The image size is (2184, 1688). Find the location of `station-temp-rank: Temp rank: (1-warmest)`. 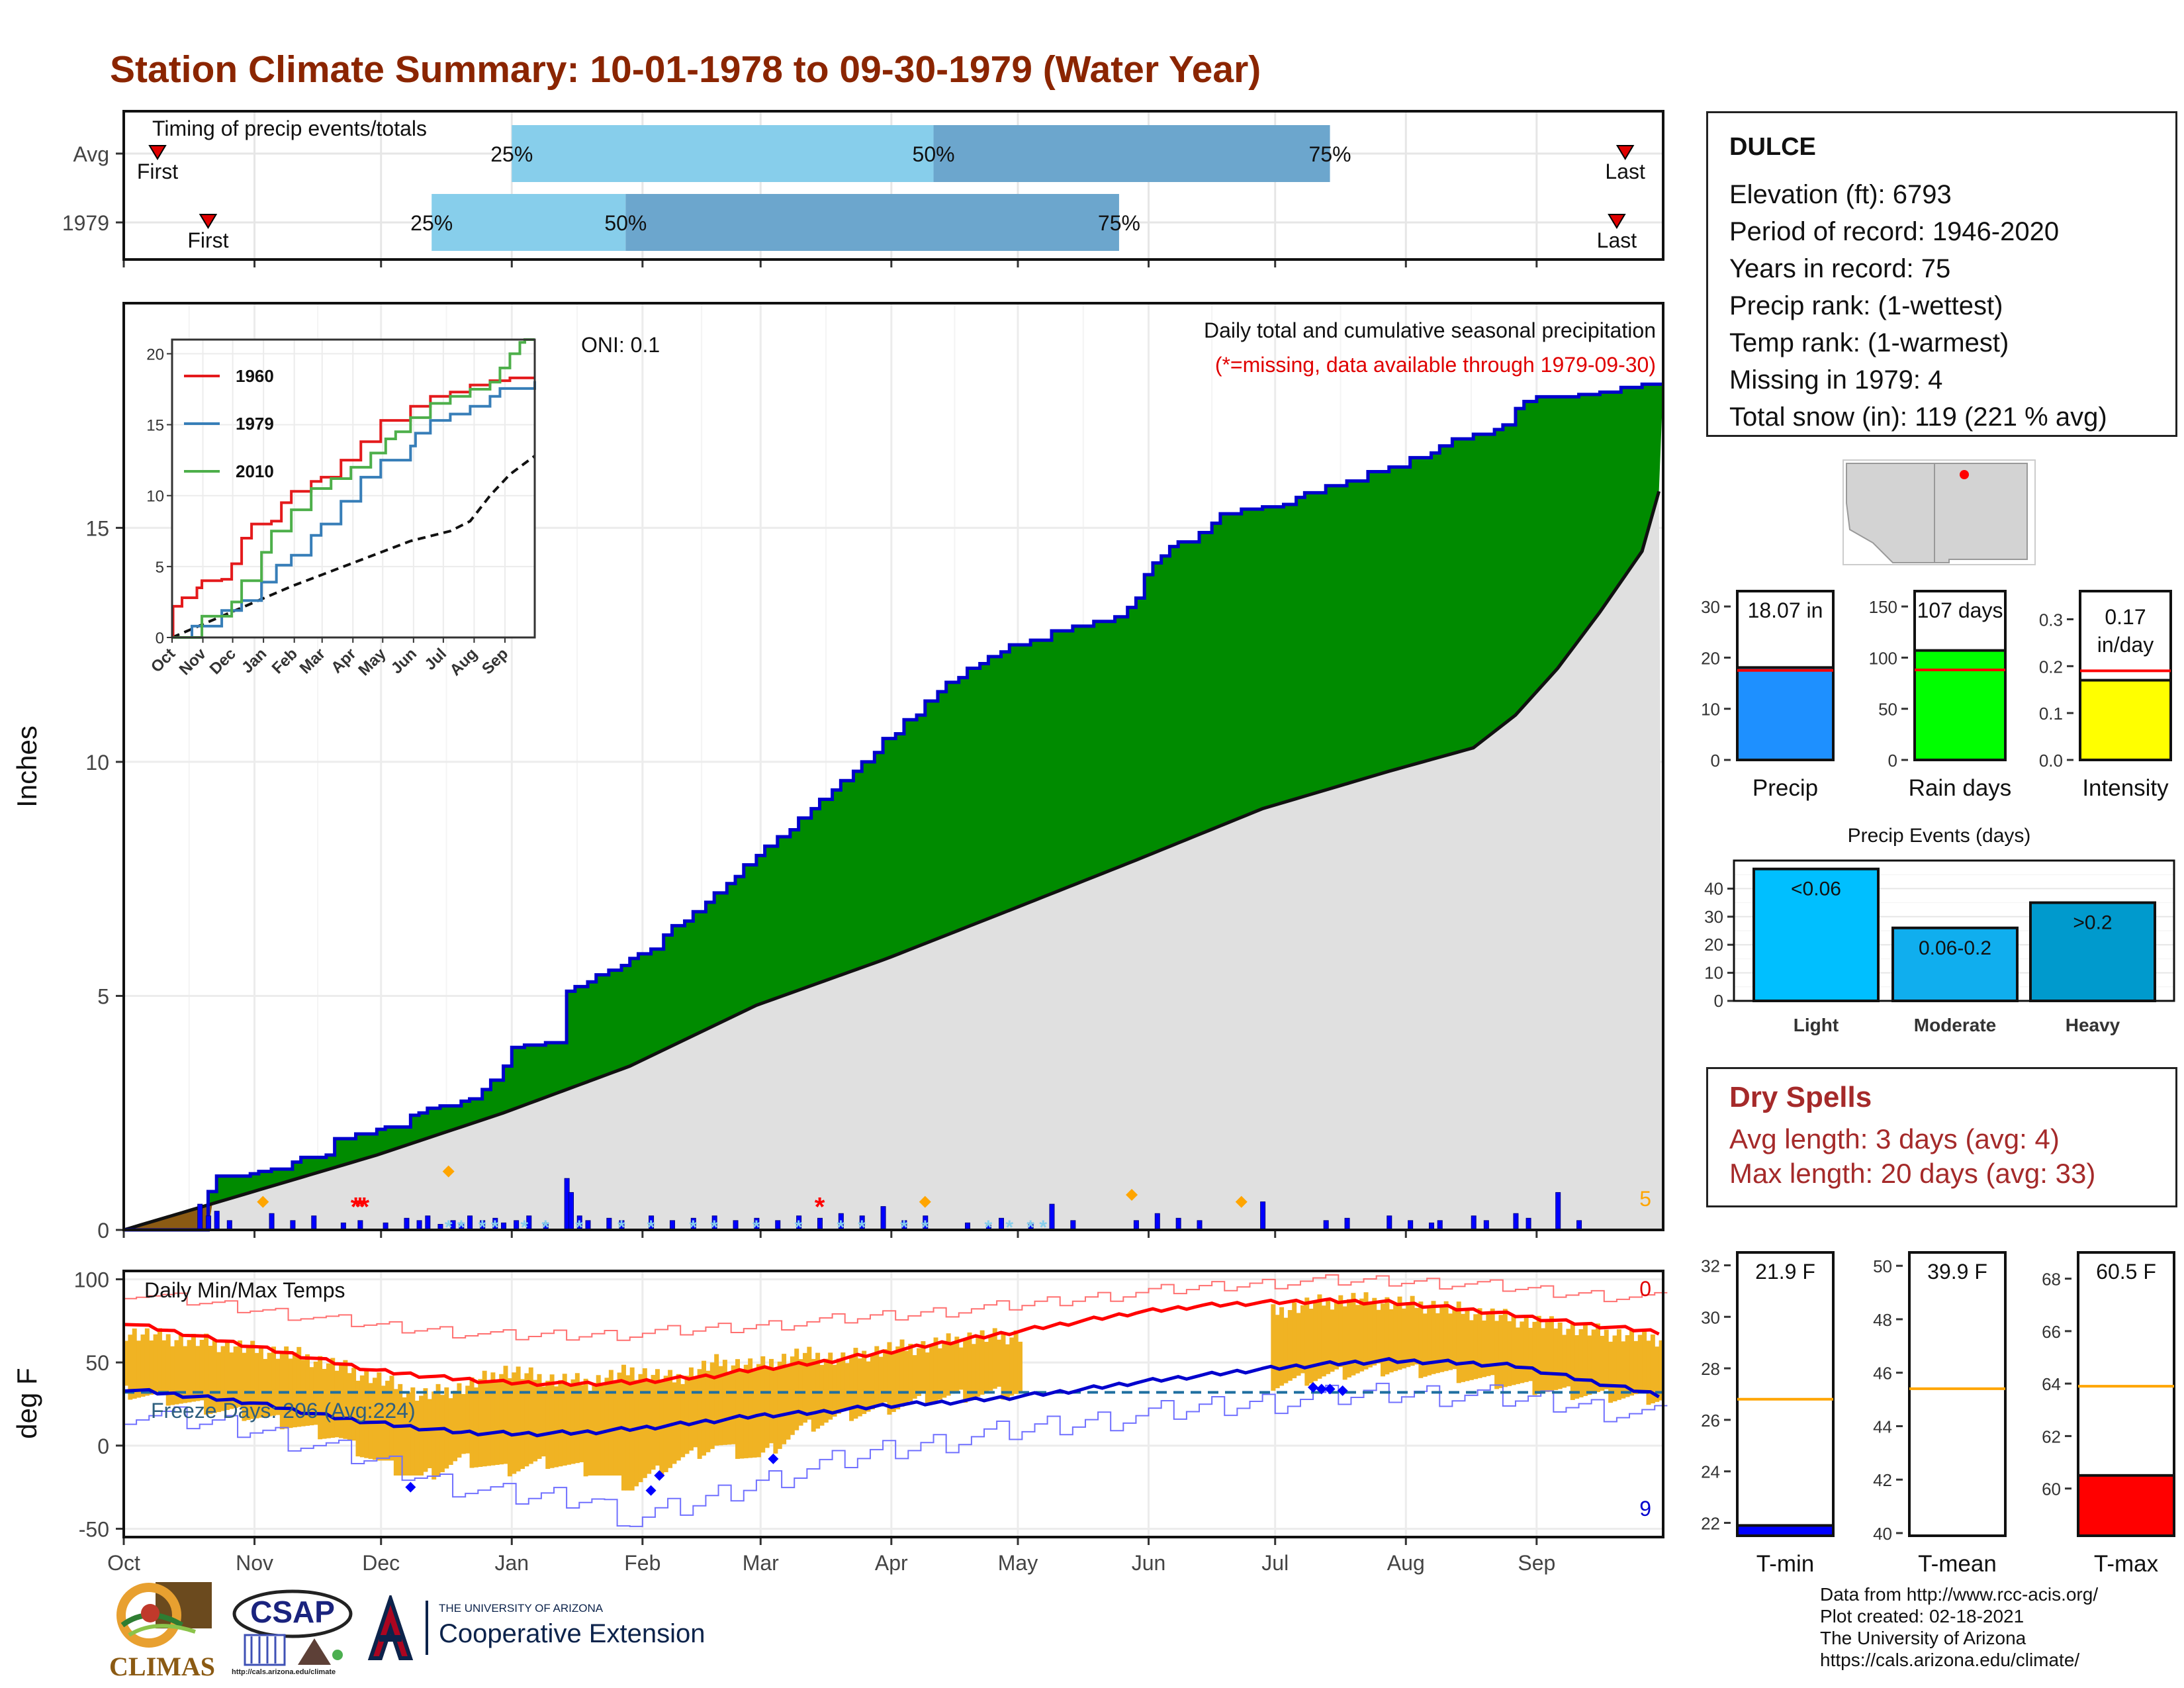

station-temp-rank: Temp rank: (1-warmest) is located at coordinates (1869, 342).